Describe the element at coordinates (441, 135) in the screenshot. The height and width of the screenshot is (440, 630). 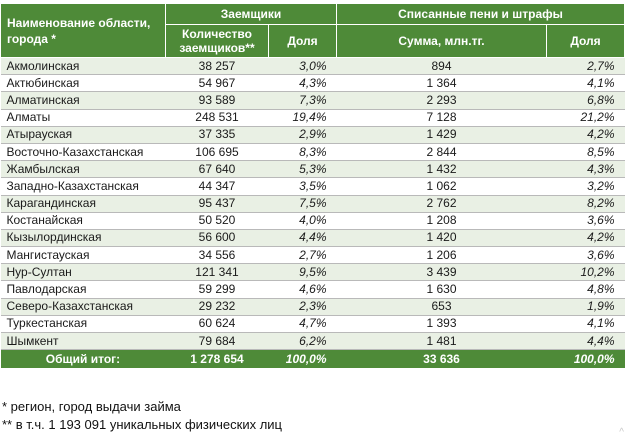
I see `cell-penalties-sum: 1 429` at that location.